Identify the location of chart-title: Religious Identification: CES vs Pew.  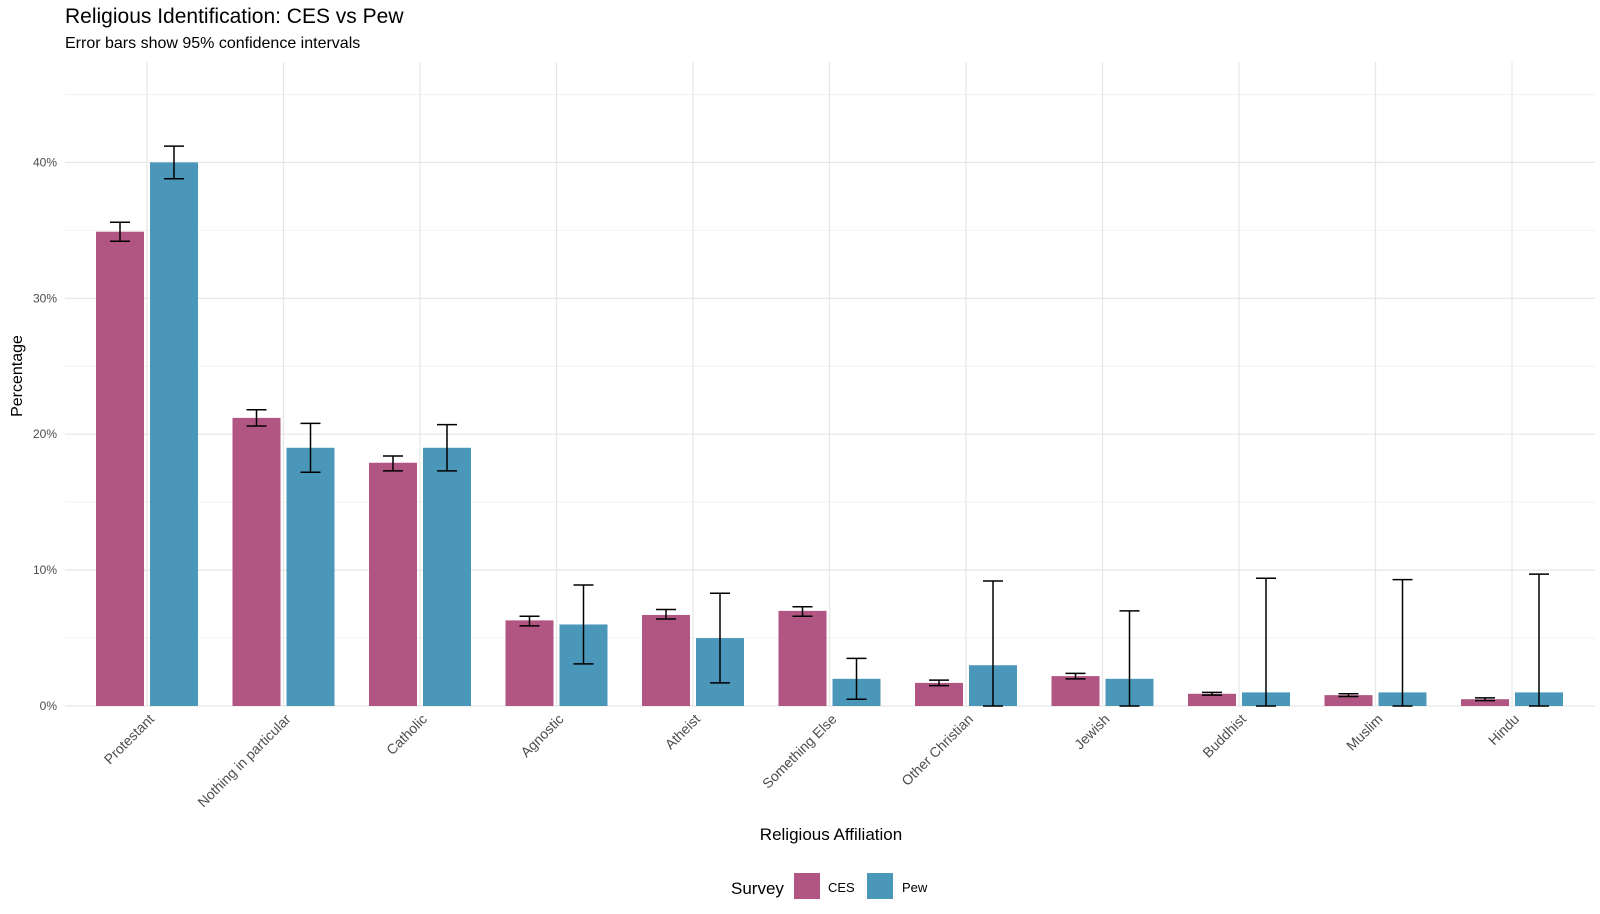
(234, 16).